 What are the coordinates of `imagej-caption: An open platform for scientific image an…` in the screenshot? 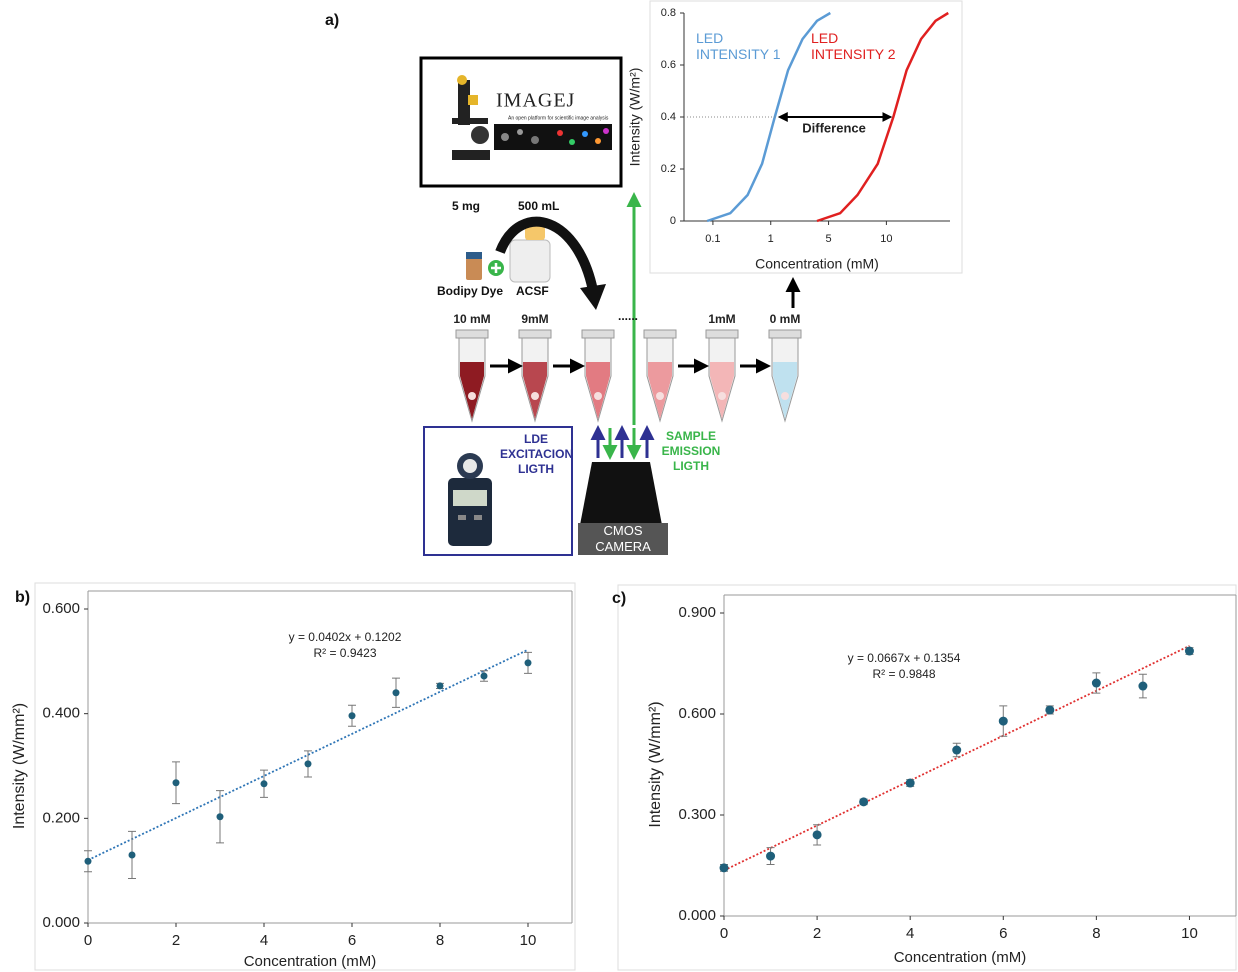 It's located at (558, 118).